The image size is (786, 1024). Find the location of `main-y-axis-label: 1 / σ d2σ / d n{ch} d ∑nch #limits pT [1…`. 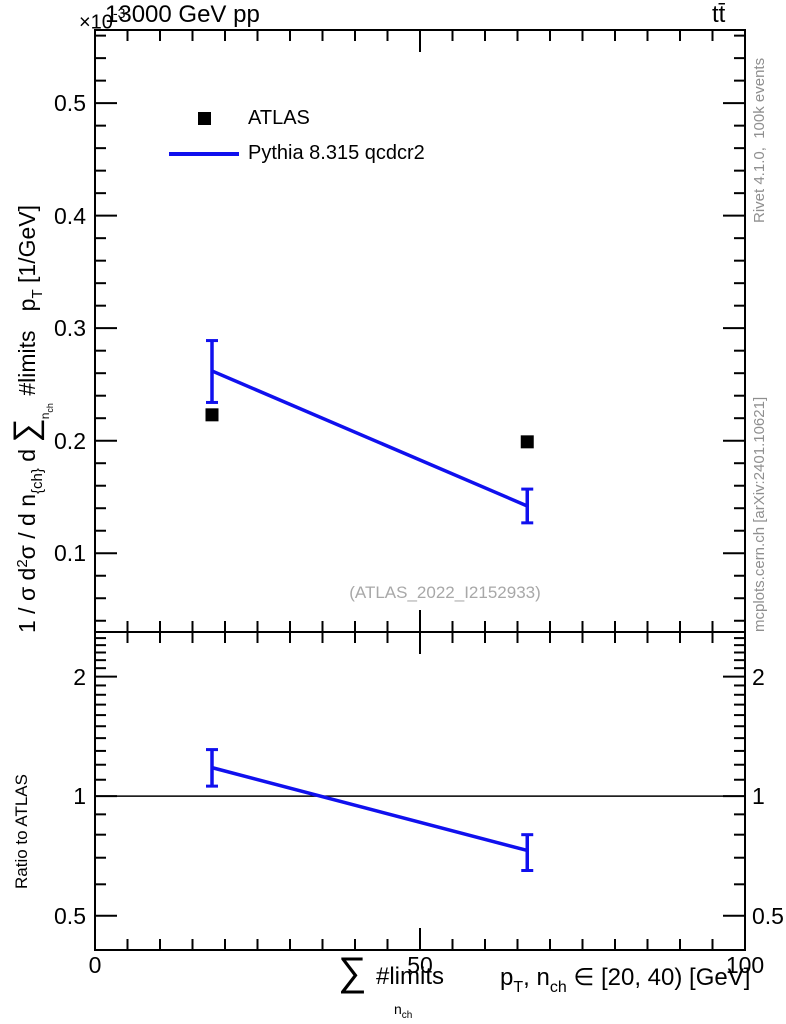

main-y-axis-label: 1 / σ d2σ / d n{ch} d ∑nch #limits pT [1… is located at coordinates (30, 318).